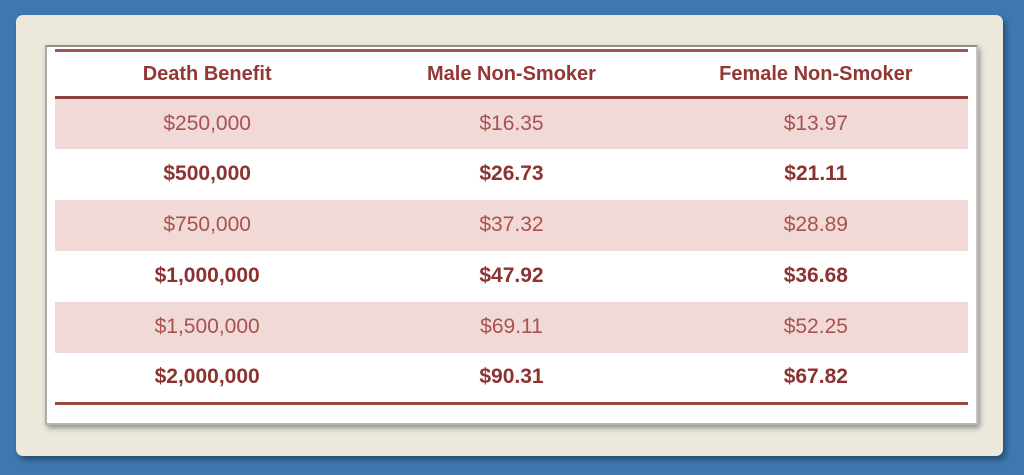 This screenshot has width=1024, height=475. I want to click on table-cell-male-rate: $69.11, so click(511, 327).